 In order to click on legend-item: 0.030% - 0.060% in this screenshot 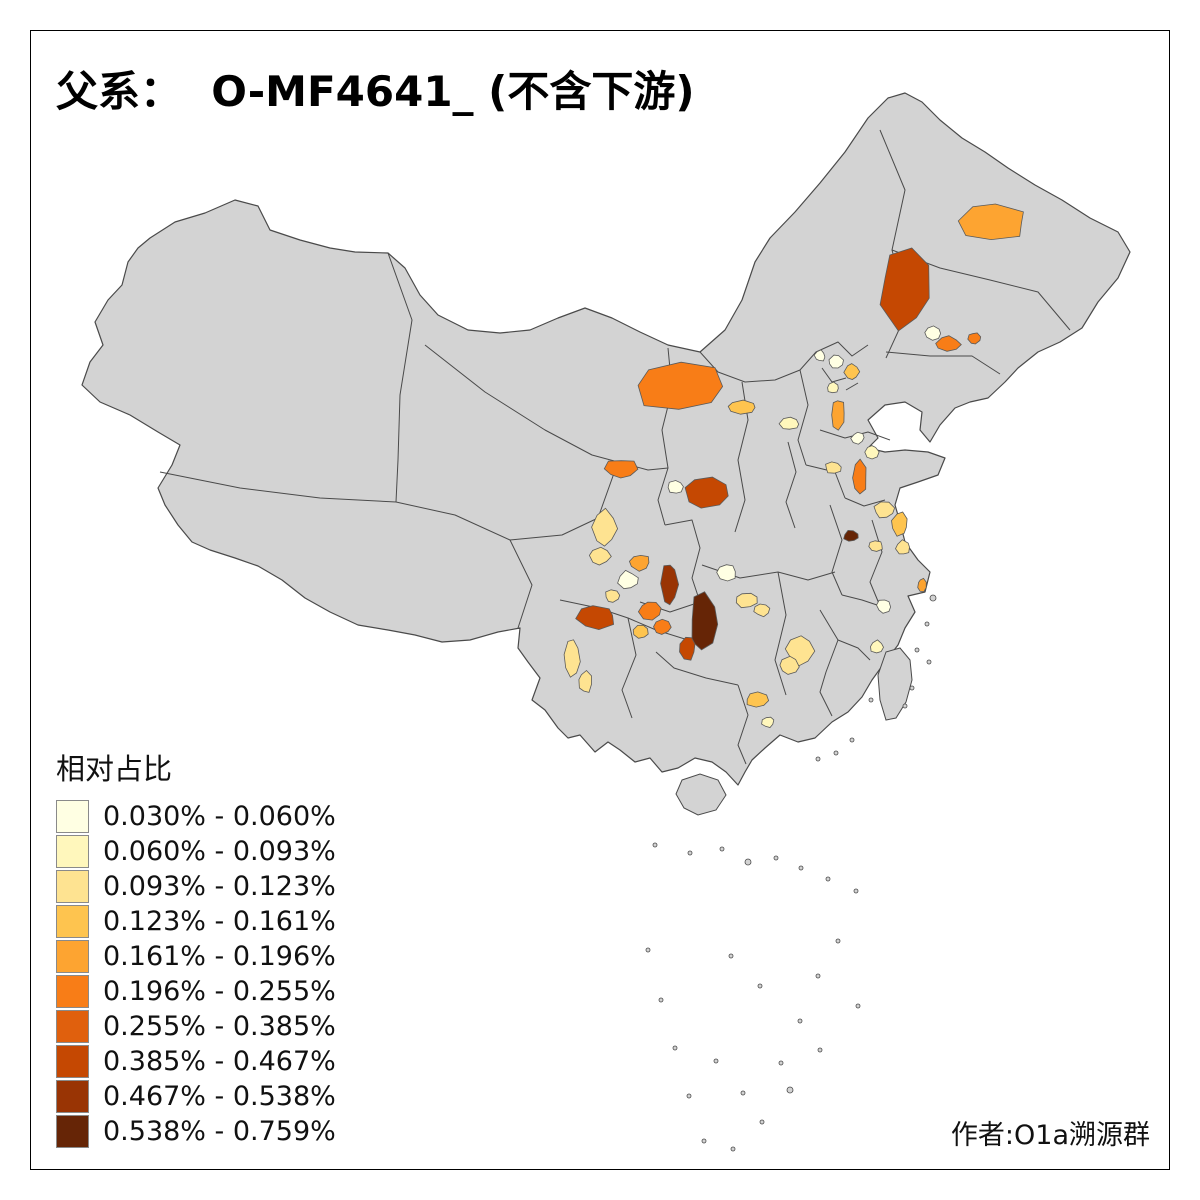, I will do `click(196, 816)`.